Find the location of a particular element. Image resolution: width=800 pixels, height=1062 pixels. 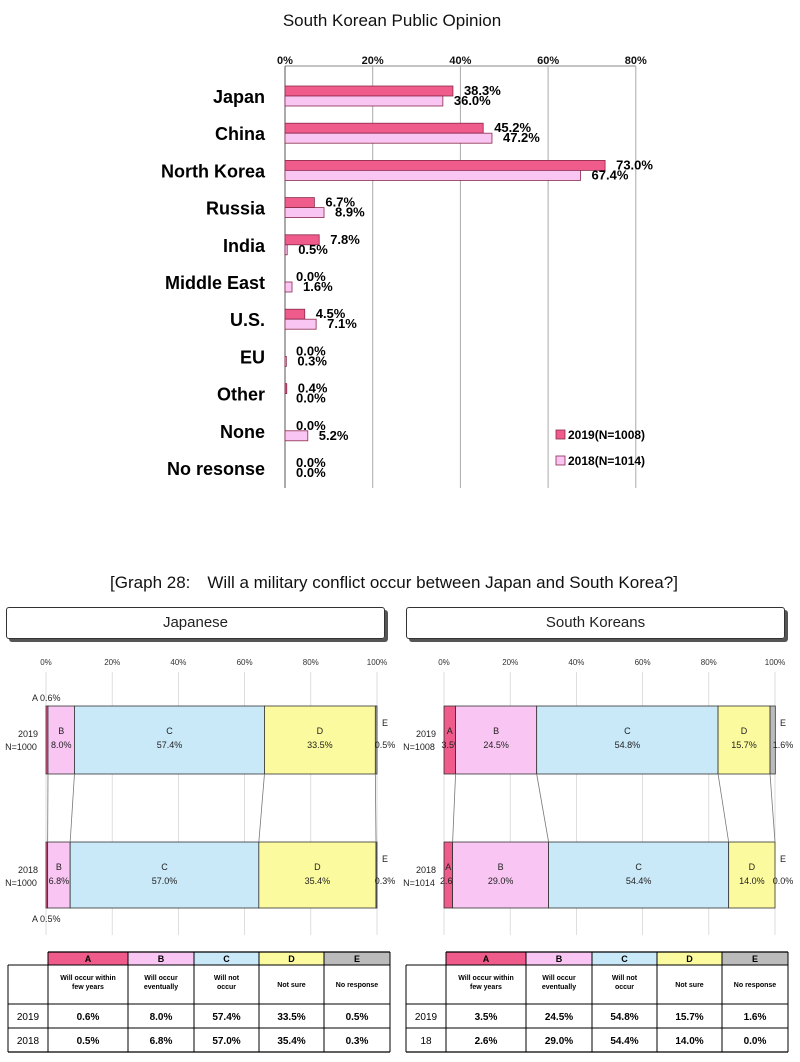

segment-value: 54.8% is located at coordinates (628, 745).